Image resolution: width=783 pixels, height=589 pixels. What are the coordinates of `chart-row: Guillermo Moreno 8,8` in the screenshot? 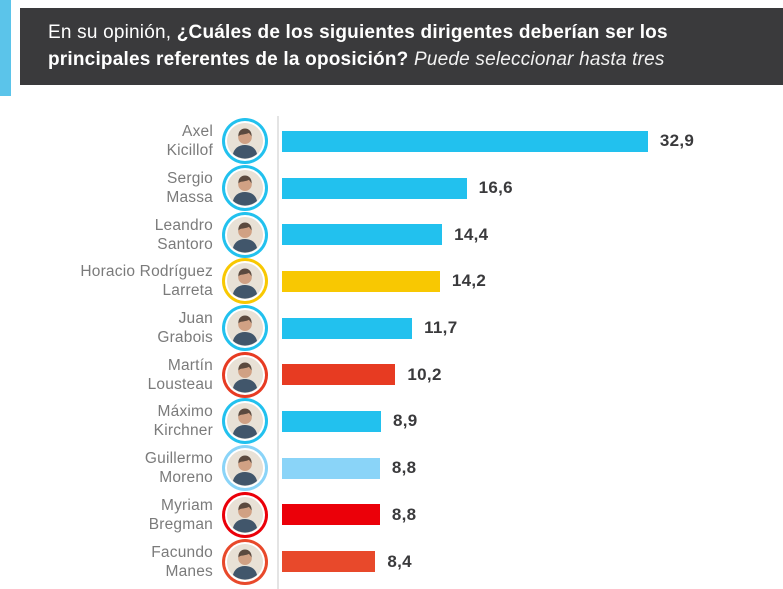 It's located at (391, 468).